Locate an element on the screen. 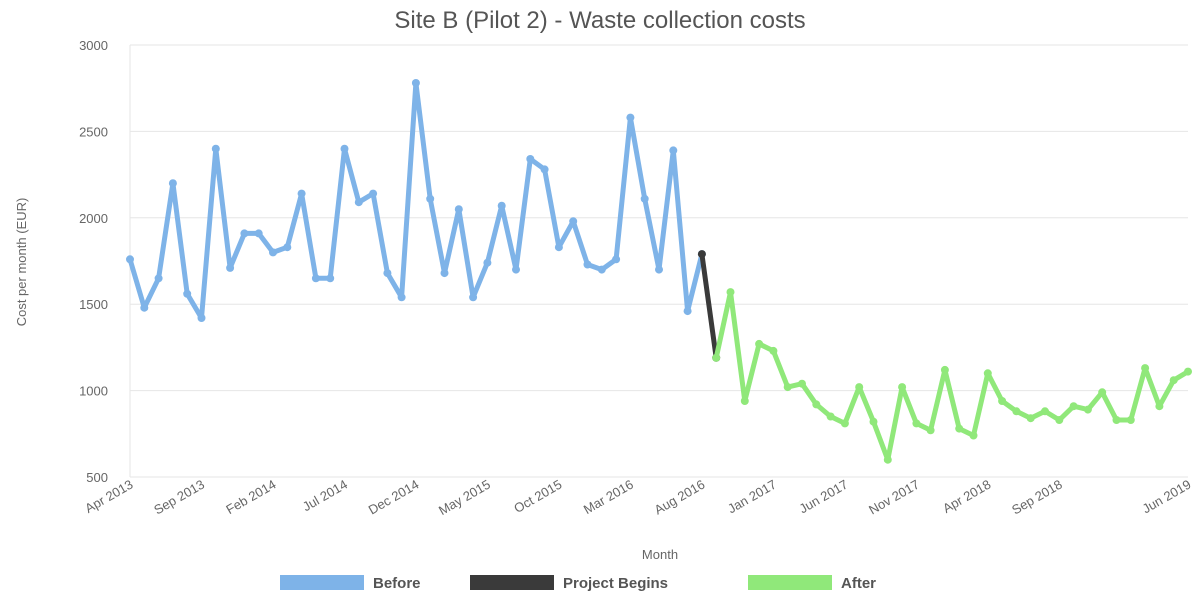  x-tick-label: Aug 2016 is located at coordinates (680, 497).